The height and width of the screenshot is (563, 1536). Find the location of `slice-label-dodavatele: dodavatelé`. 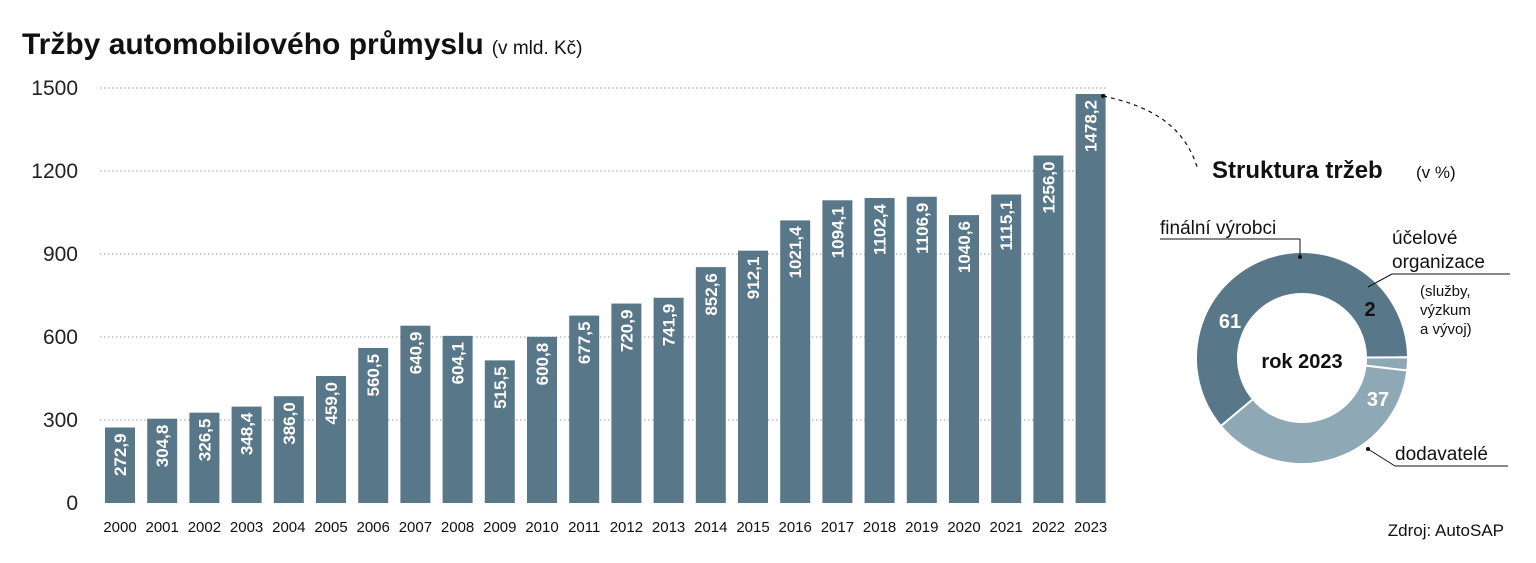

slice-label-dodavatele: dodavatelé is located at coordinates (1441, 454).